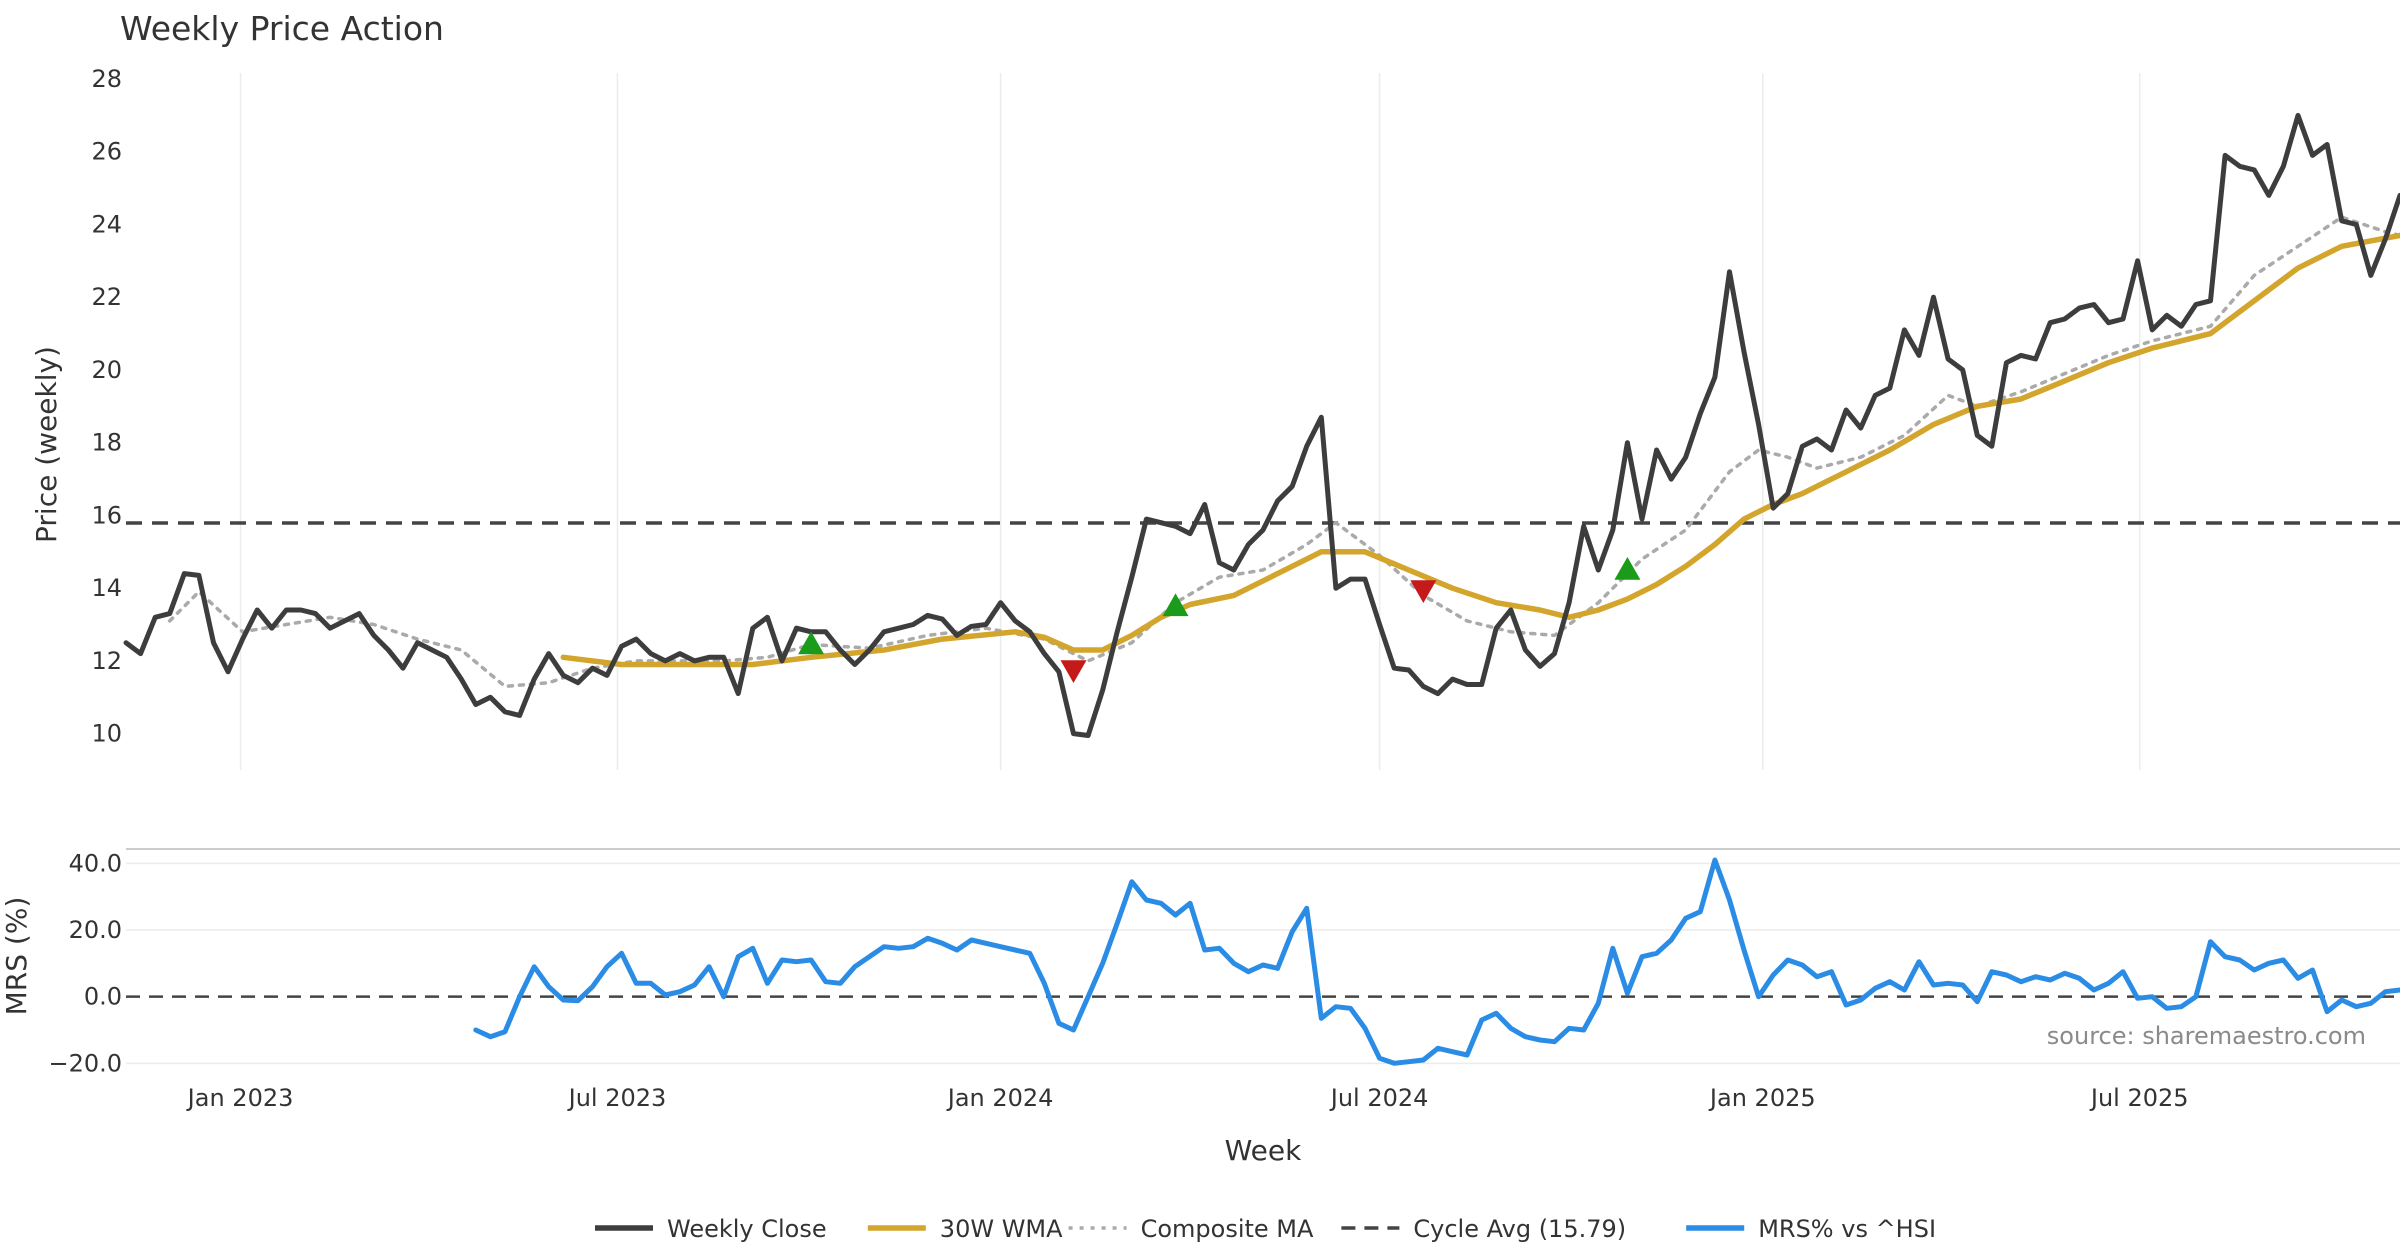 The image size is (2400, 1260). Describe the element at coordinates (2139, 1098) in the screenshot. I see `x-tick-label: Jul 2025` at that location.